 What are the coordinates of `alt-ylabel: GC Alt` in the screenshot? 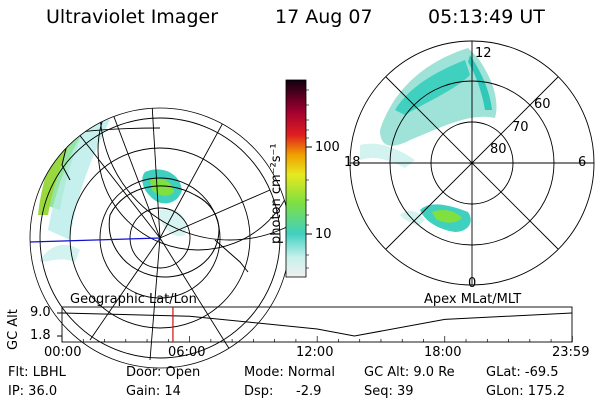 It's located at (13, 329).